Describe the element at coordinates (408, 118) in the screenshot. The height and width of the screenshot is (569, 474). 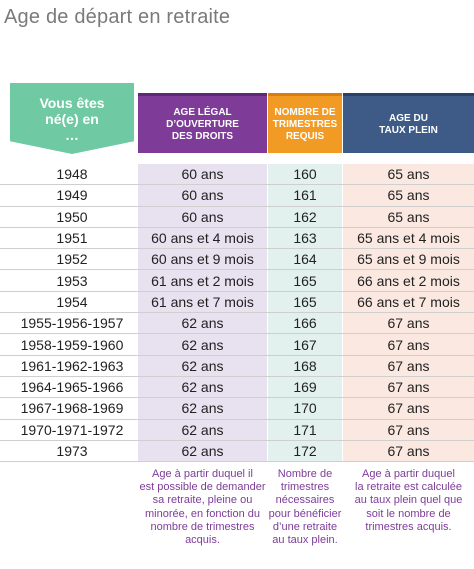
I see `taux-plein-header-line-1: AGE DU` at that location.